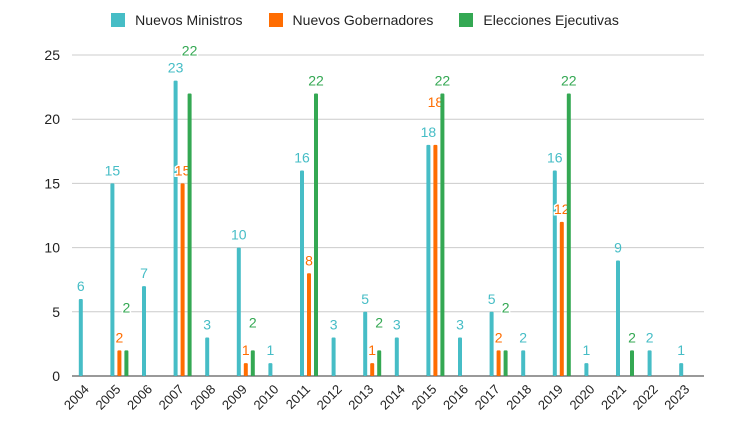  I want to click on y-tick-label: 5, so click(56, 312).